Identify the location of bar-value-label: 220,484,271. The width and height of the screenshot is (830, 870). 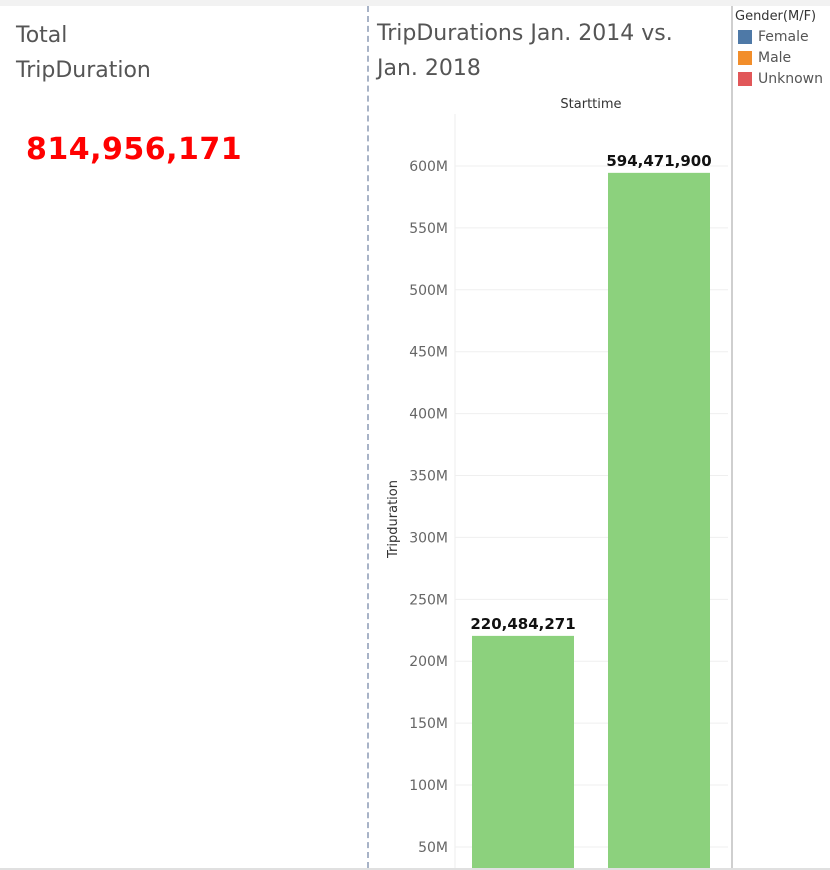
(522, 624).